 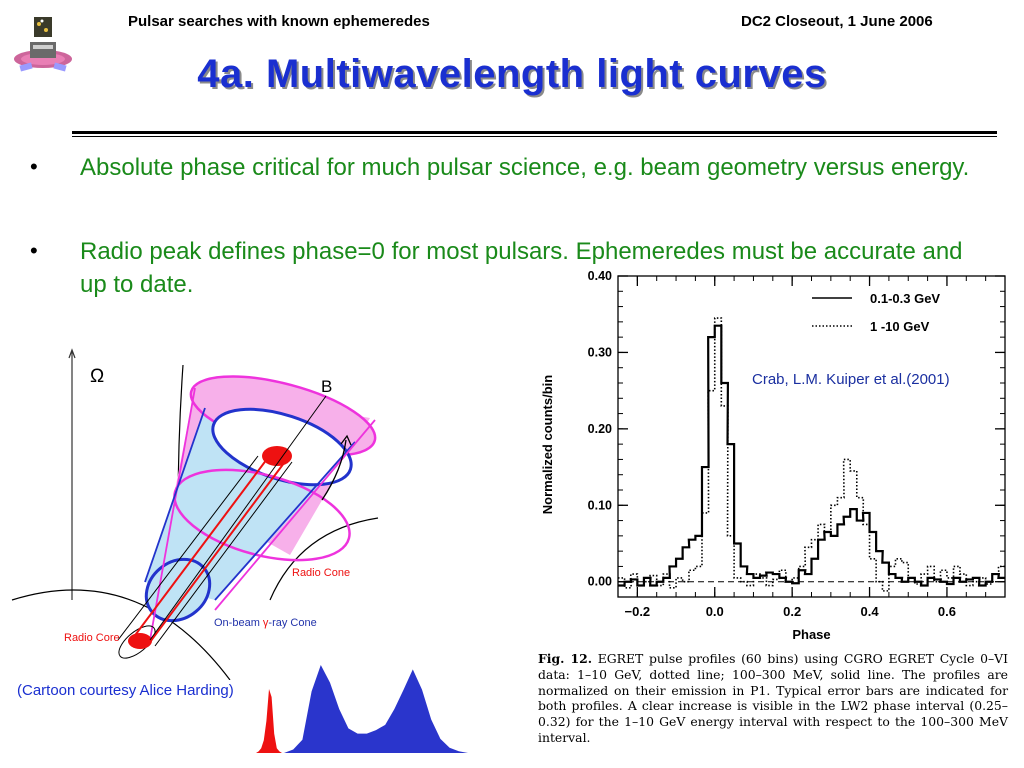 I want to click on title-rule-thin, so click(x=534, y=136).